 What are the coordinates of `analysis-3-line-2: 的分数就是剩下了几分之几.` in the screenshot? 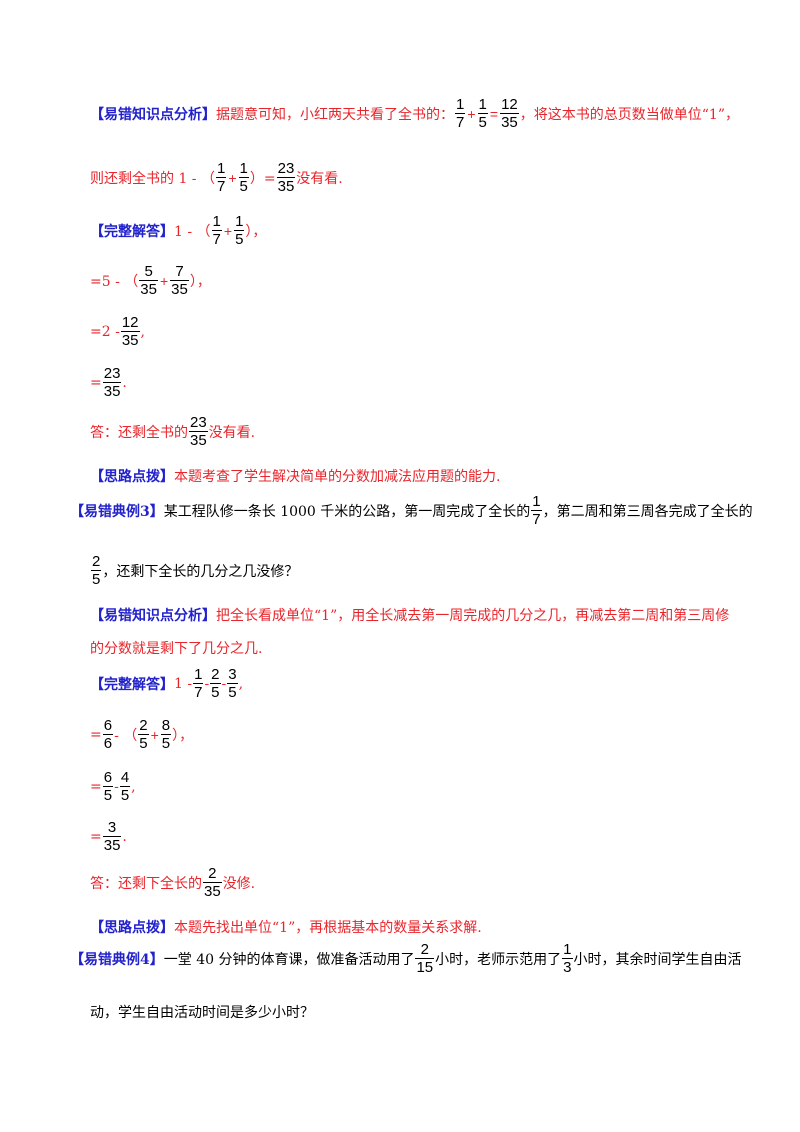 It's located at (176, 649).